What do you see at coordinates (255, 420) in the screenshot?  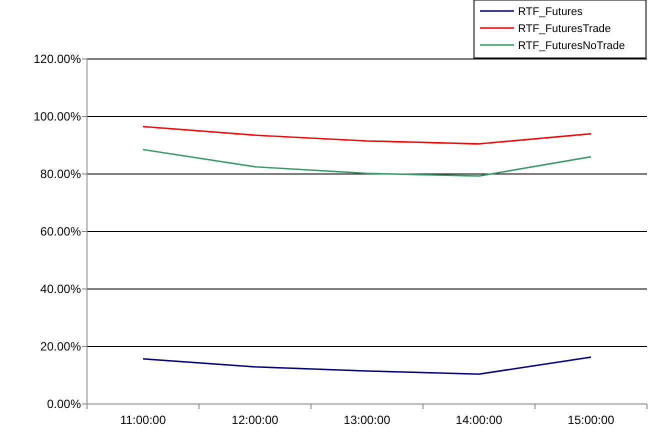 I see `x-tick-label: 12:00:00` at bounding box center [255, 420].